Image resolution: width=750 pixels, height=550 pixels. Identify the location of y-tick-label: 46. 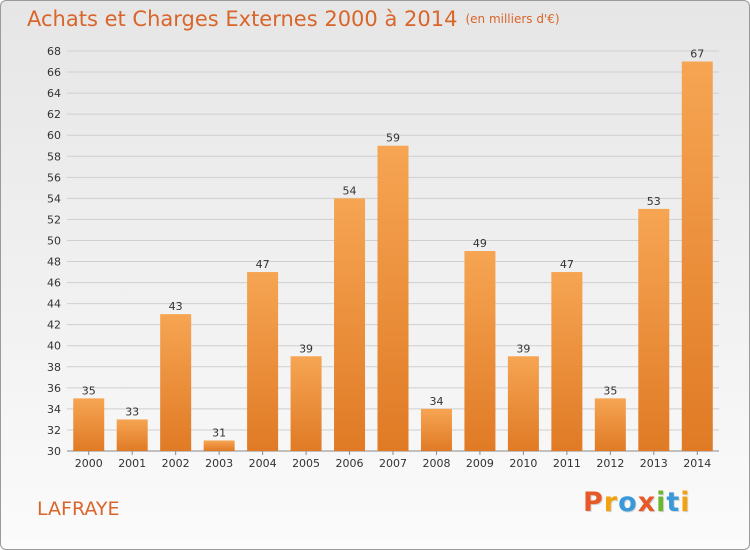
(54, 283).